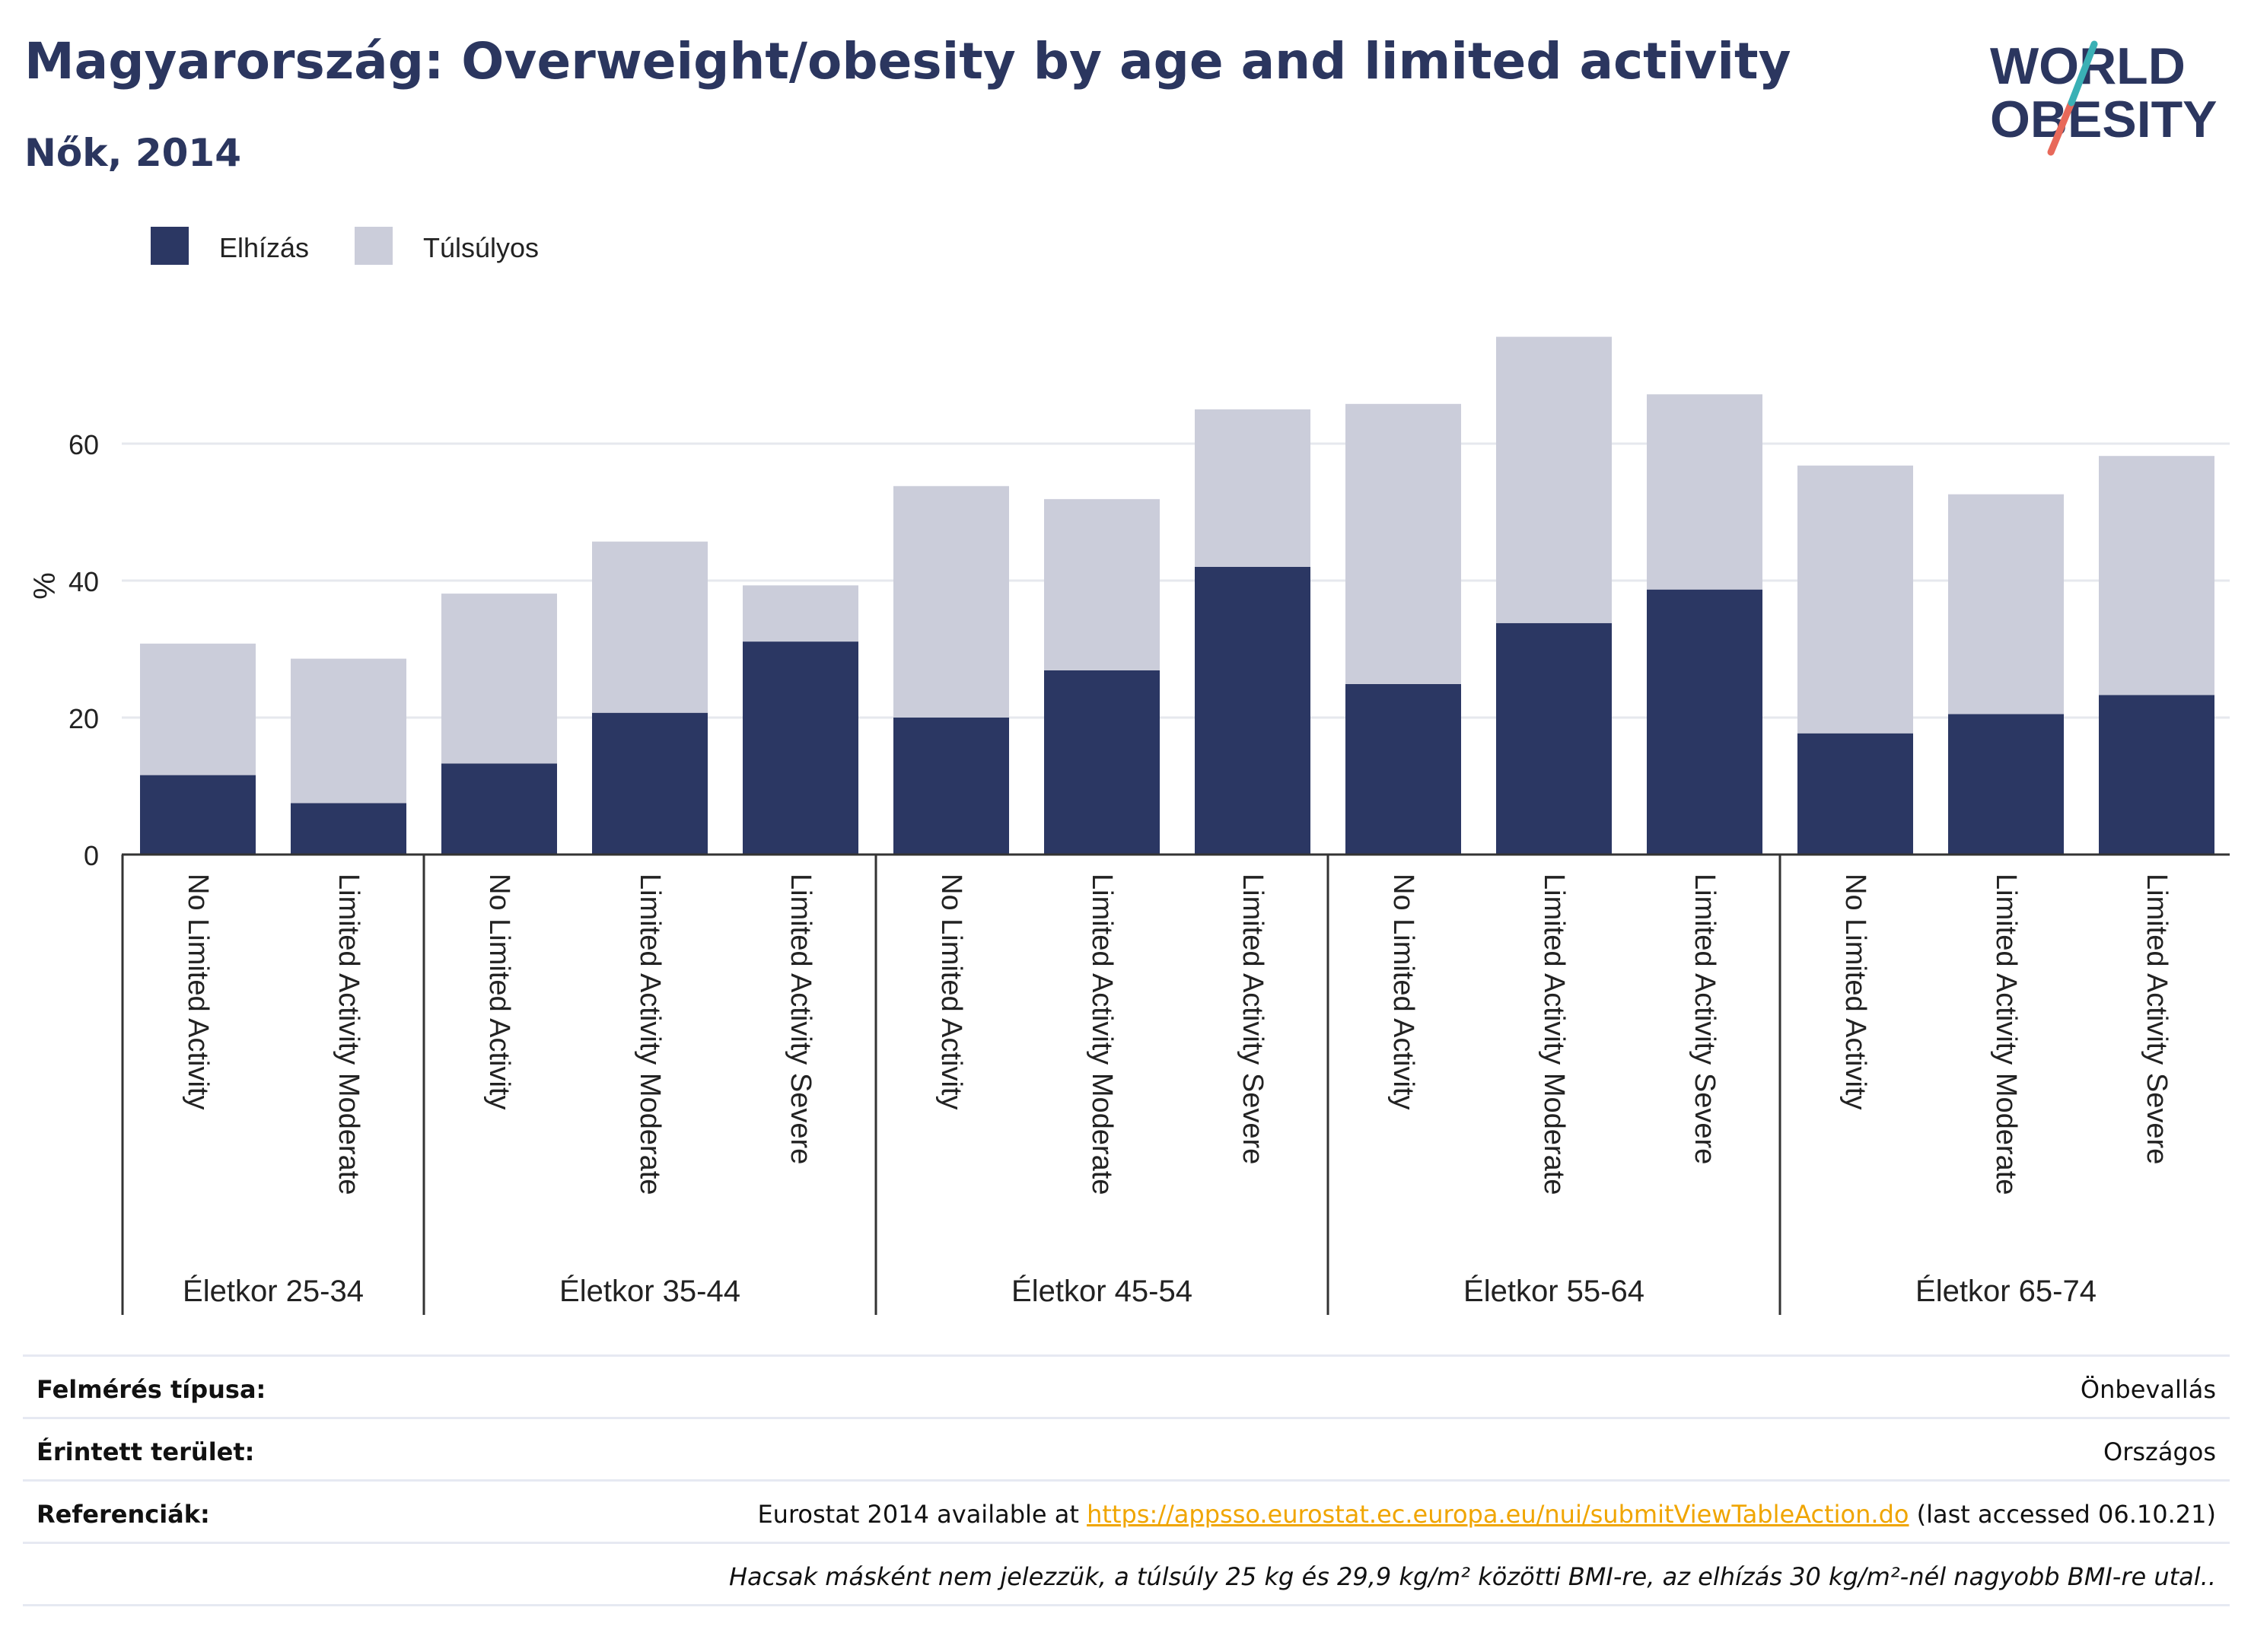 The width and height of the screenshot is (2251, 1652). I want to click on age-group-label: Életkor 35-44, so click(649, 1291).